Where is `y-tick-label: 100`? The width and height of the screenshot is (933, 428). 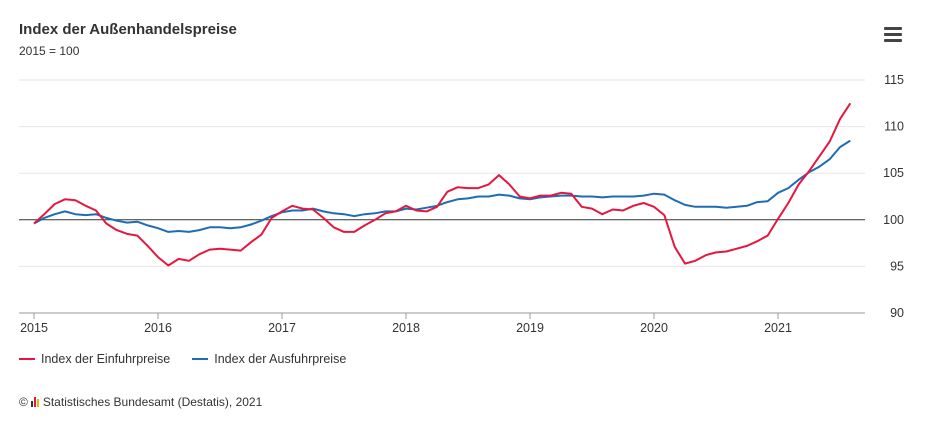 y-tick-label: 100 is located at coordinates (893, 220).